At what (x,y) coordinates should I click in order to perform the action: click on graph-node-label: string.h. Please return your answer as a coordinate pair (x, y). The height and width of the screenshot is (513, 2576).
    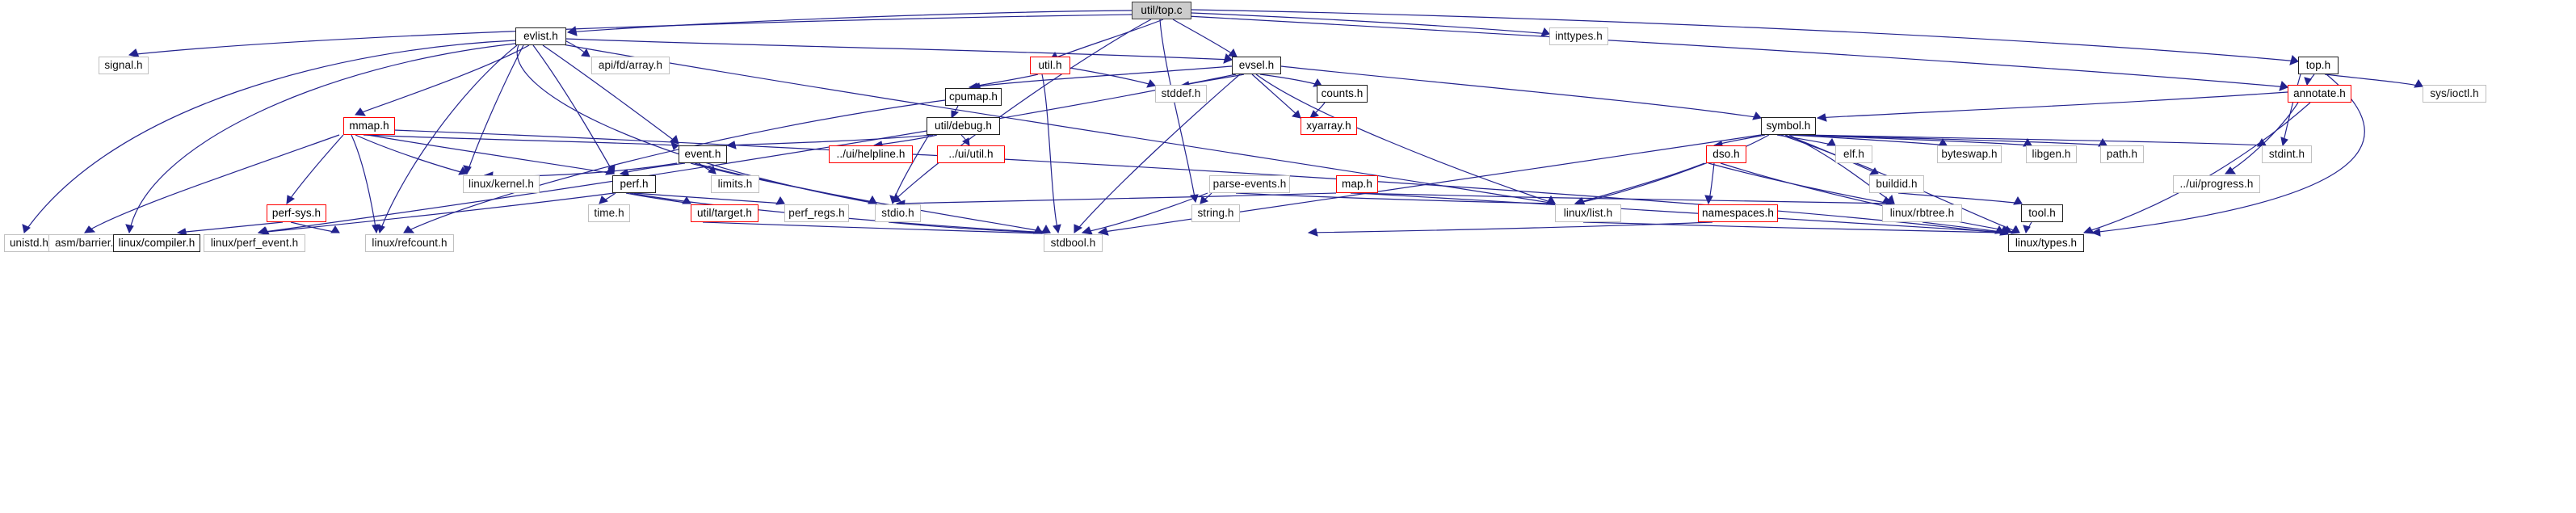
    Looking at the image, I should click on (1215, 213).